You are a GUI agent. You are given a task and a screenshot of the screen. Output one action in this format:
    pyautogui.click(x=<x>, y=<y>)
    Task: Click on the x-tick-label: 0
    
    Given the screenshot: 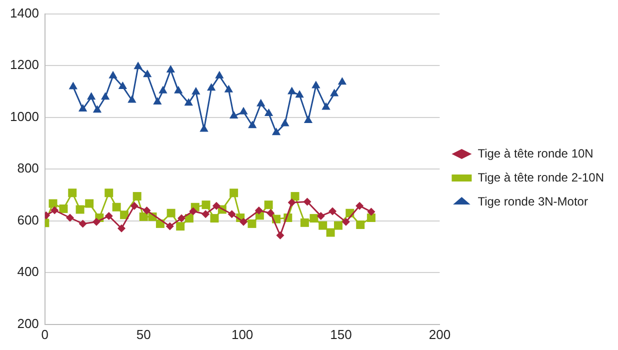 What is the action you would take?
    pyautogui.click(x=45, y=334)
    